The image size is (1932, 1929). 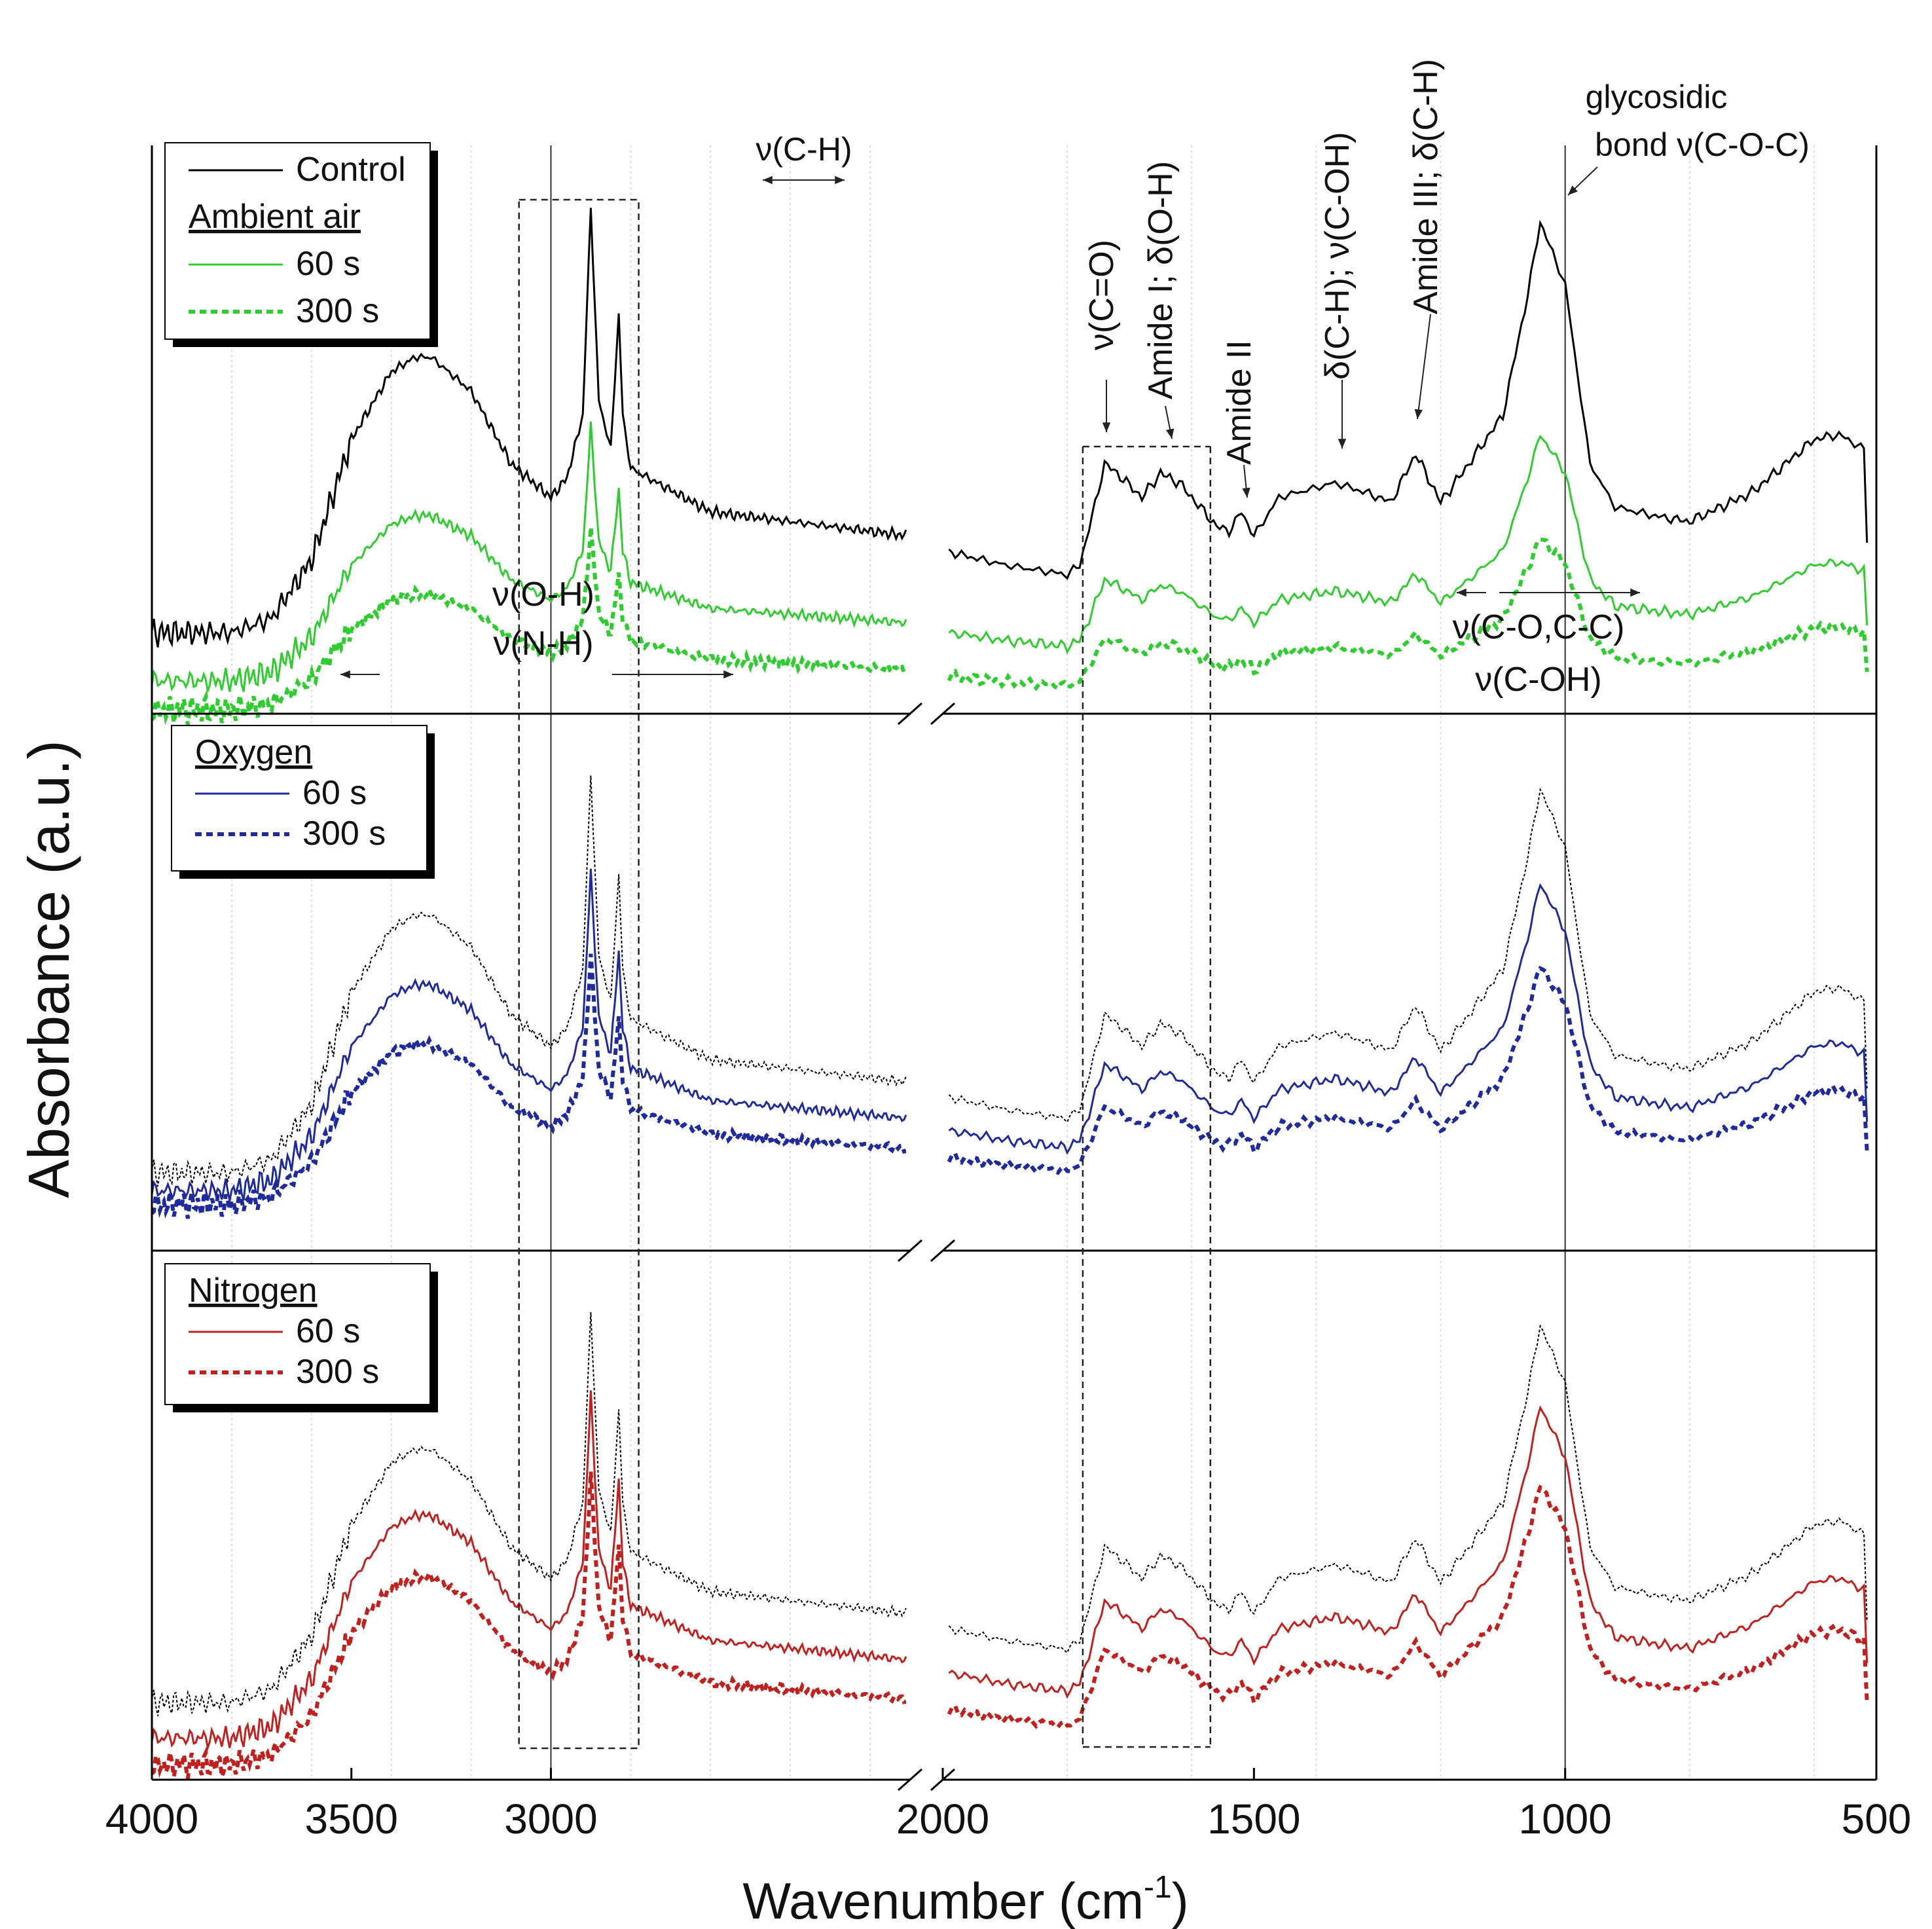 What do you see at coordinates (1161, 280) in the screenshot?
I see `annotation-amide1: Amide I; δ(O-H)` at bounding box center [1161, 280].